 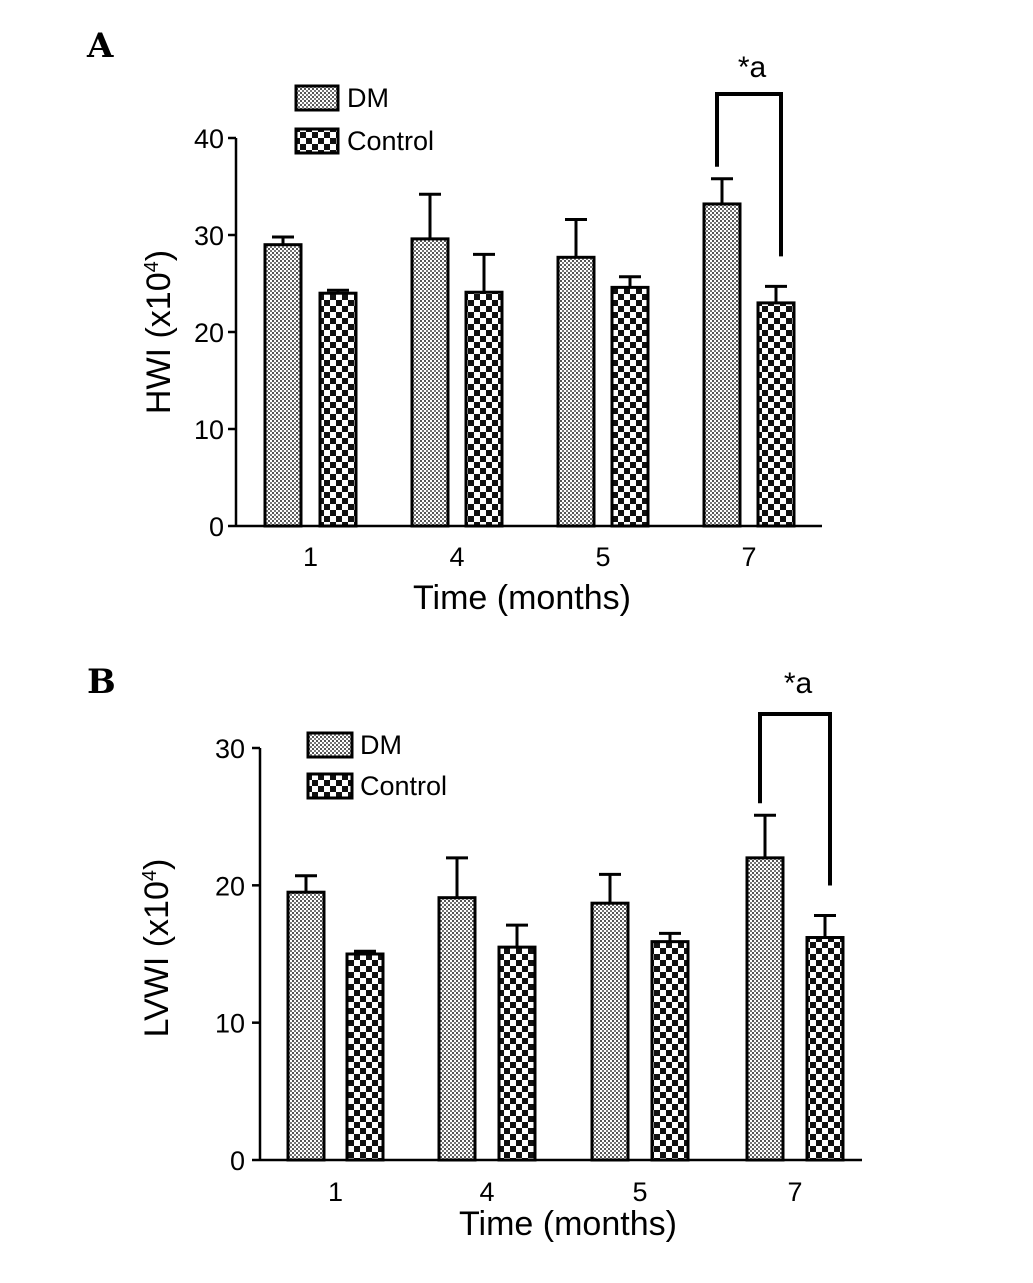 What do you see at coordinates (209, 139) in the screenshot?
I see `y-tick-label: 40` at bounding box center [209, 139].